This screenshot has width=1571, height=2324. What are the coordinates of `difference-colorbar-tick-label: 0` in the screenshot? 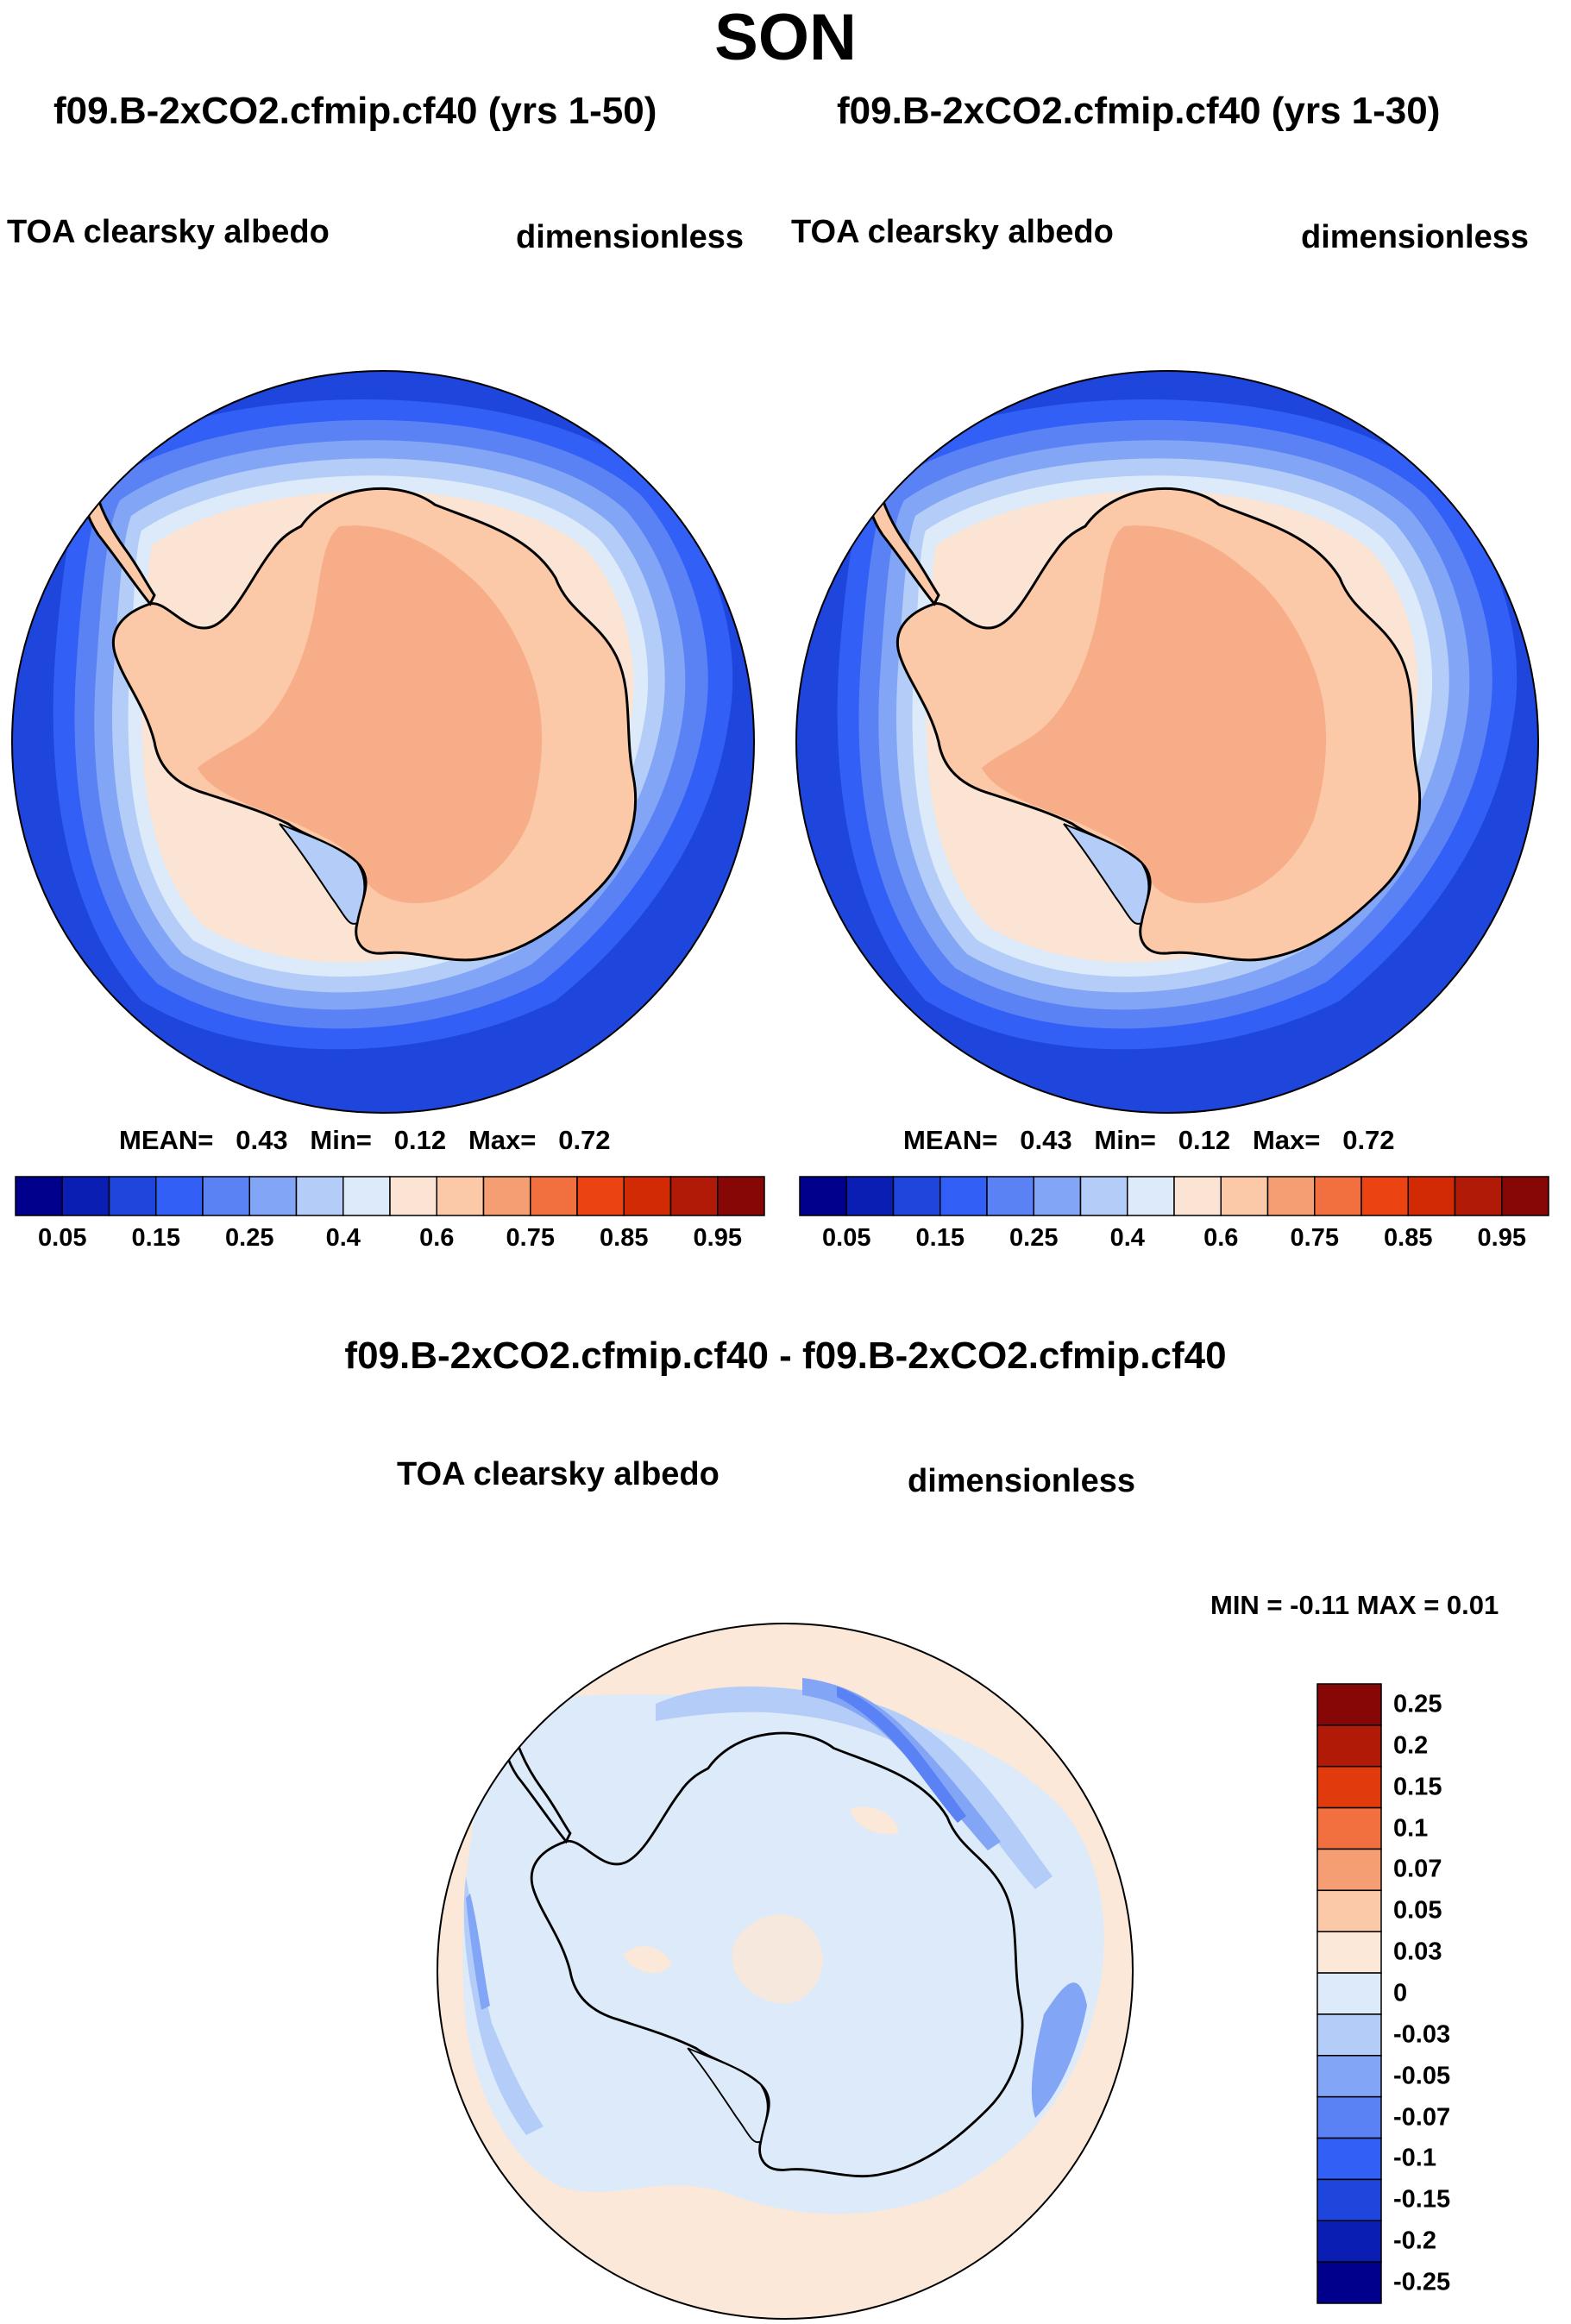 It's located at (1400, 1993).